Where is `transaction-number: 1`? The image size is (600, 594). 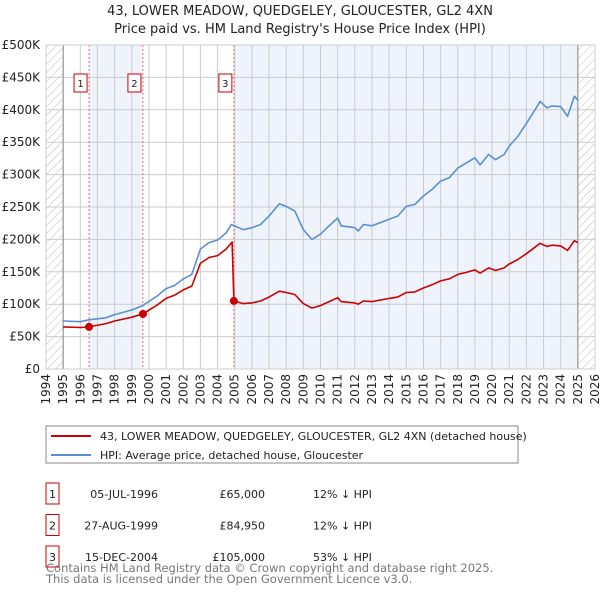
transaction-number: 1 is located at coordinates (52, 494).